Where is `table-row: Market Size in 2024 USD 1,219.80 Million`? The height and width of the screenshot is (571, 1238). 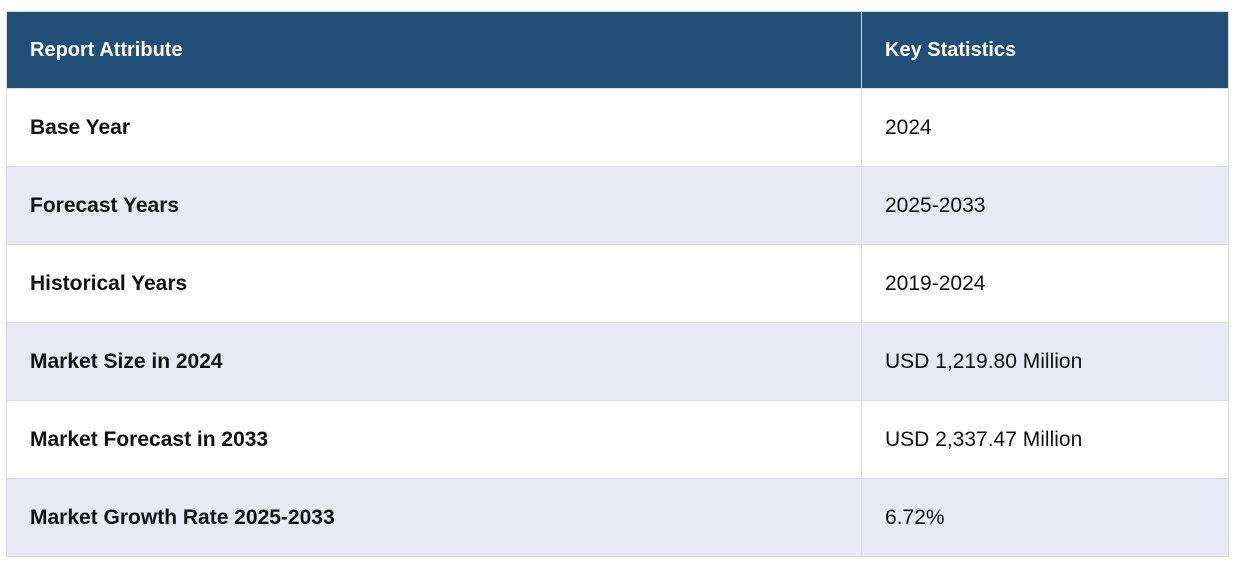
table-row: Market Size in 2024 USD 1,219.80 Million is located at coordinates (617, 361).